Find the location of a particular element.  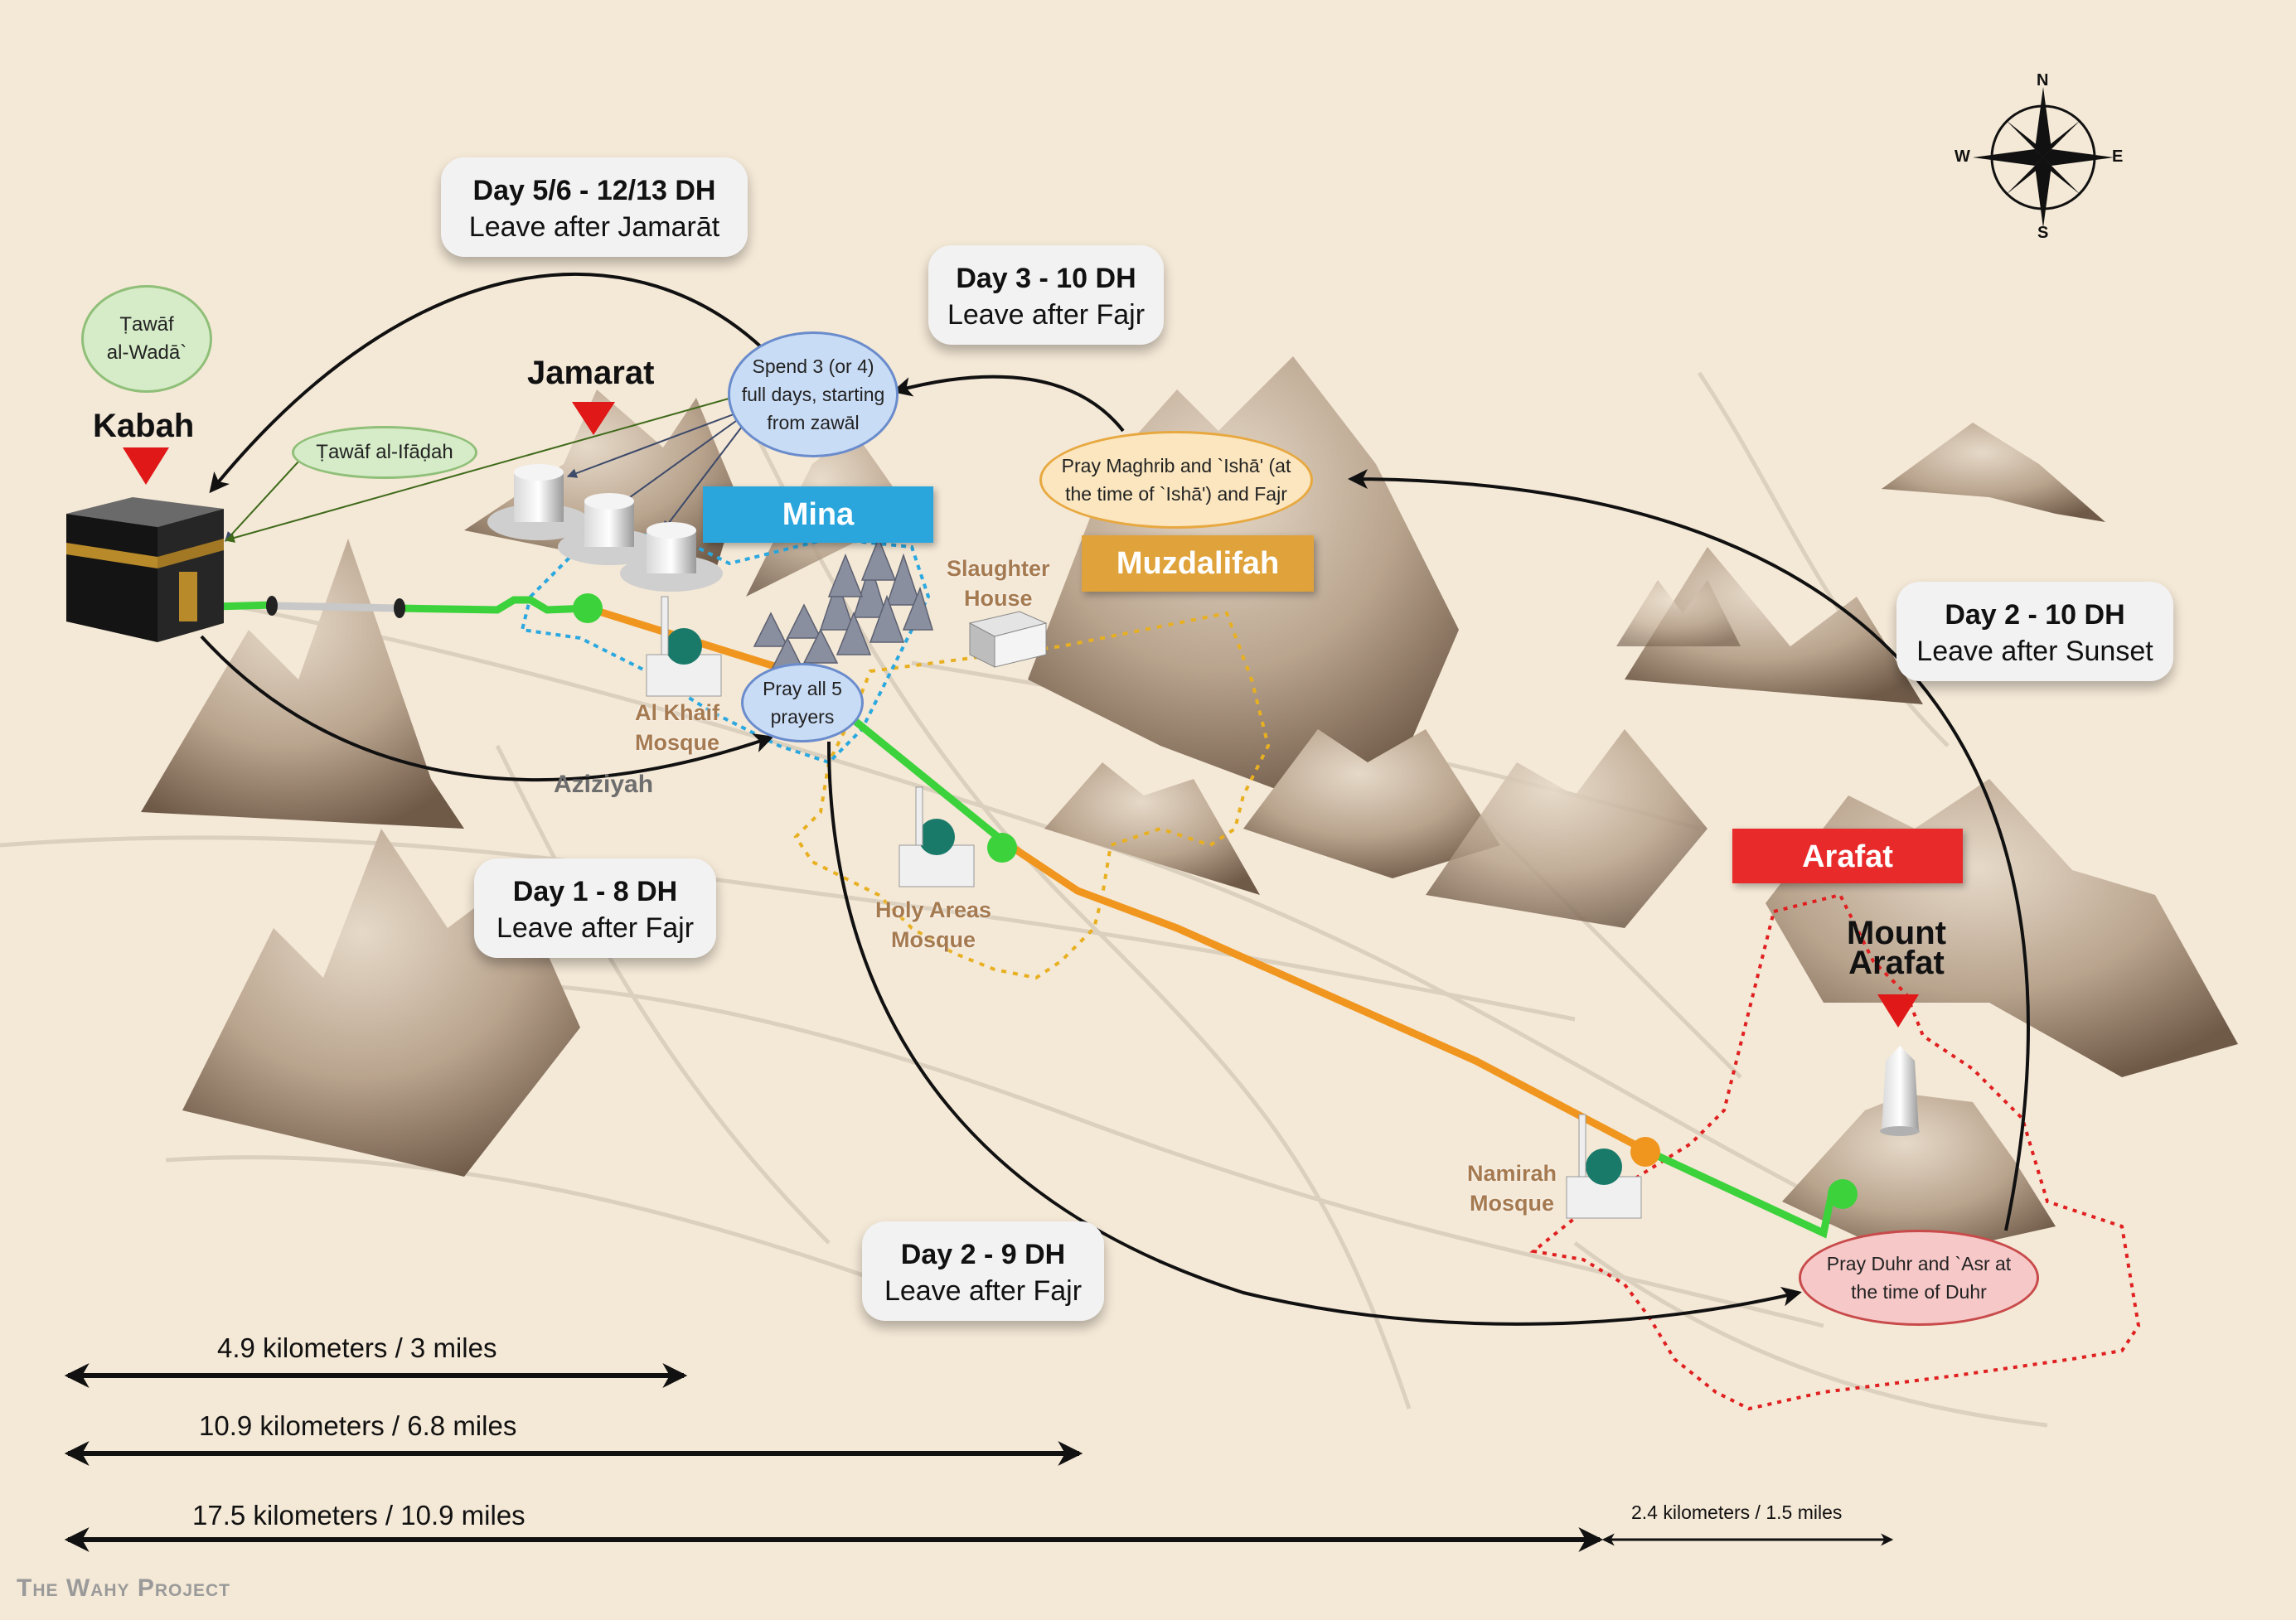

slaughter-house-label: Slaughter House is located at coordinates (998, 584).